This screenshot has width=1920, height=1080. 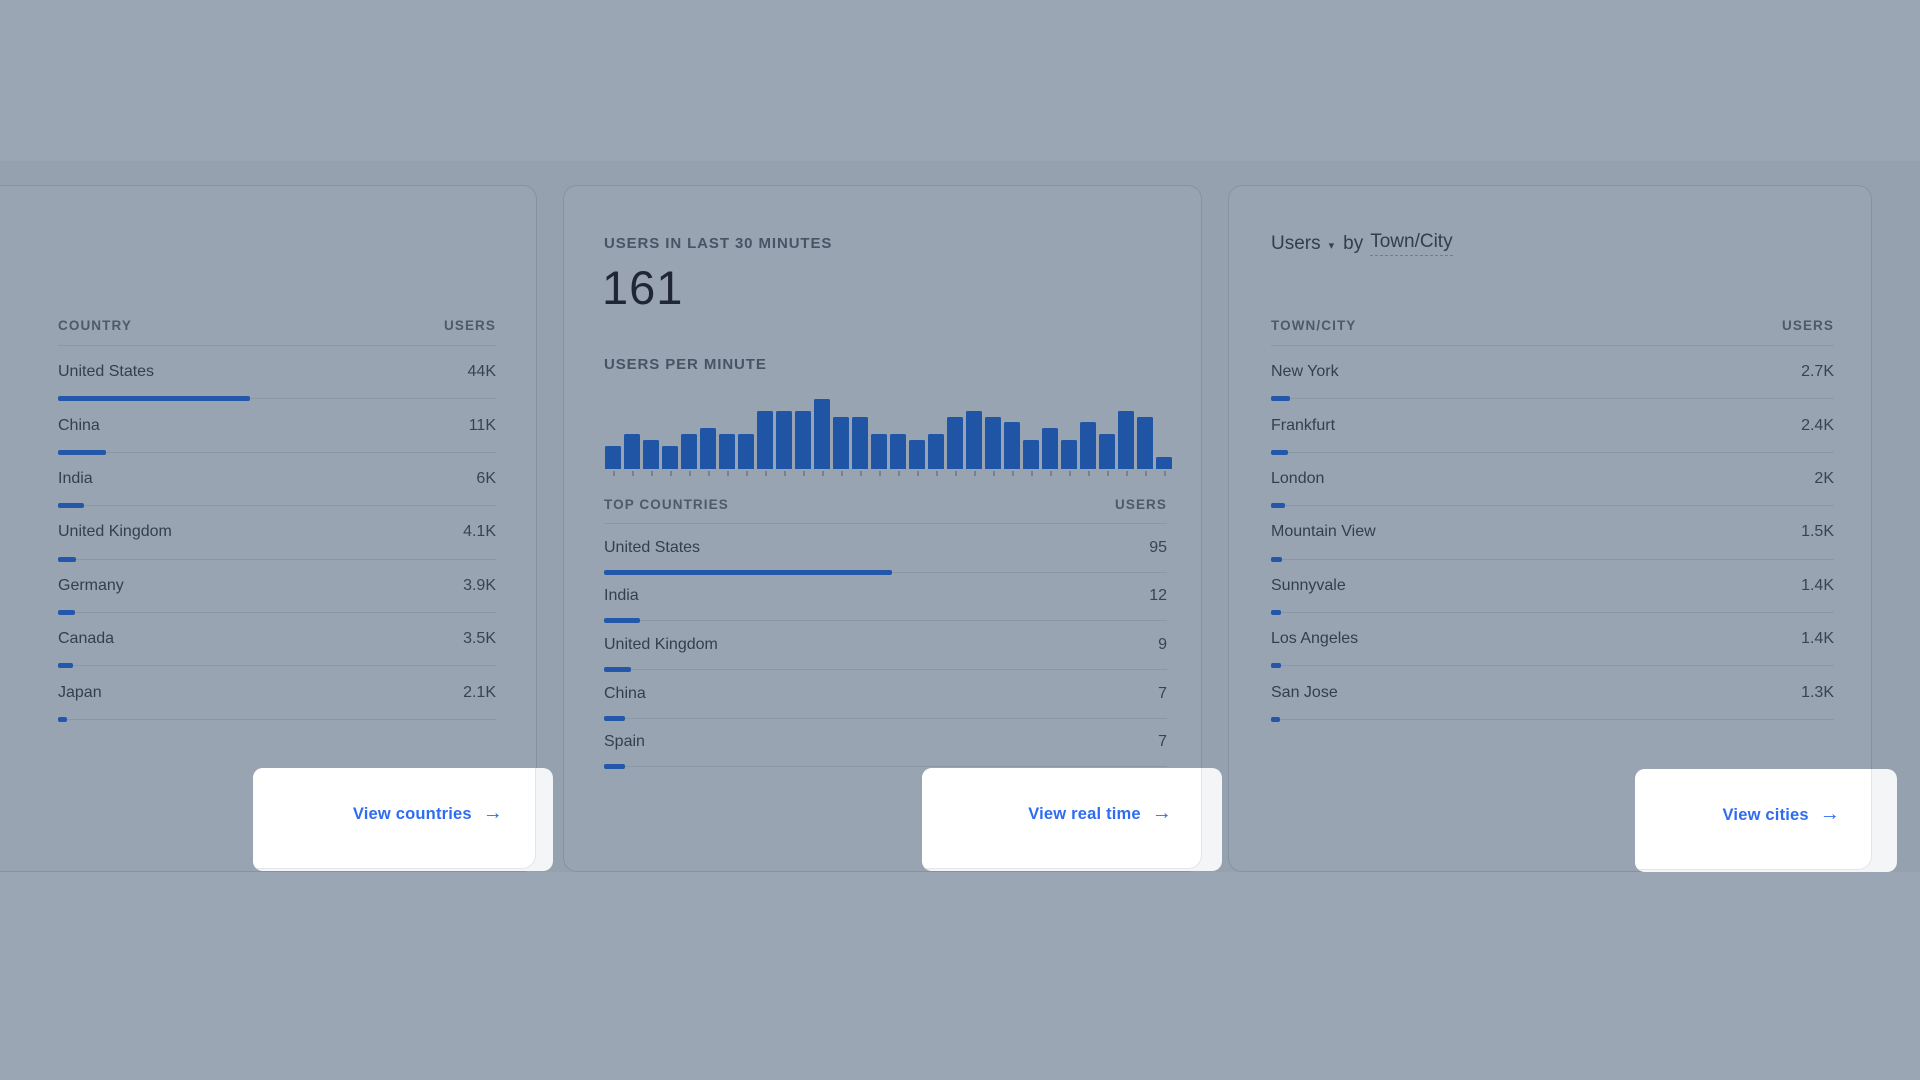 What do you see at coordinates (1411, 243) in the screenshot?
I see `dimension-selector: Town/City` at bounding box center [1411, 243].